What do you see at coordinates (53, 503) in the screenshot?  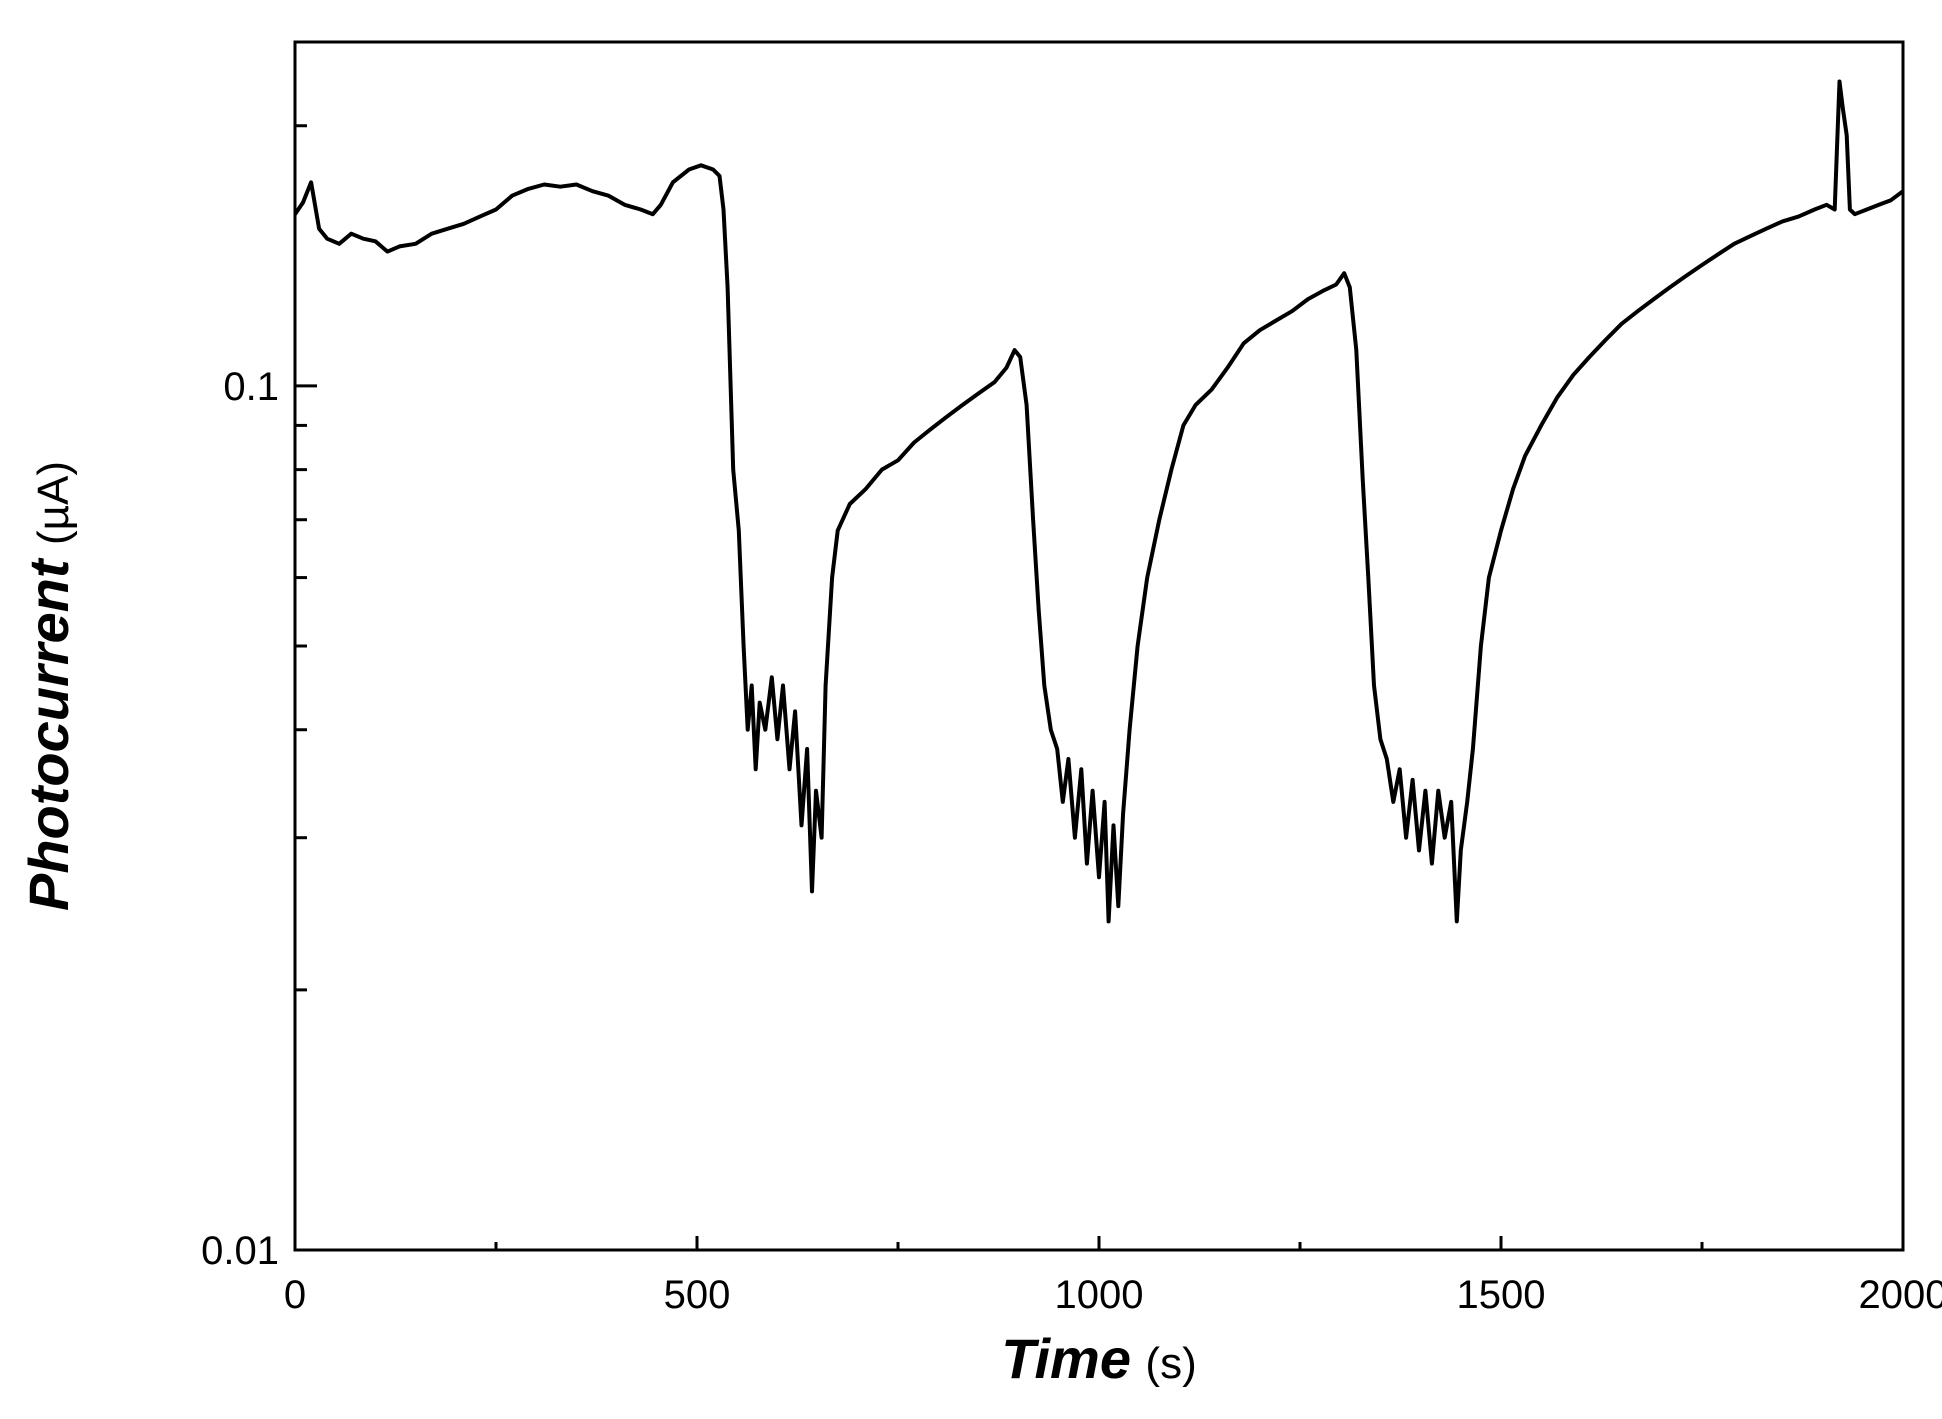 I see `y-axis-unit: (µA)` at bounding box center [53, 503].